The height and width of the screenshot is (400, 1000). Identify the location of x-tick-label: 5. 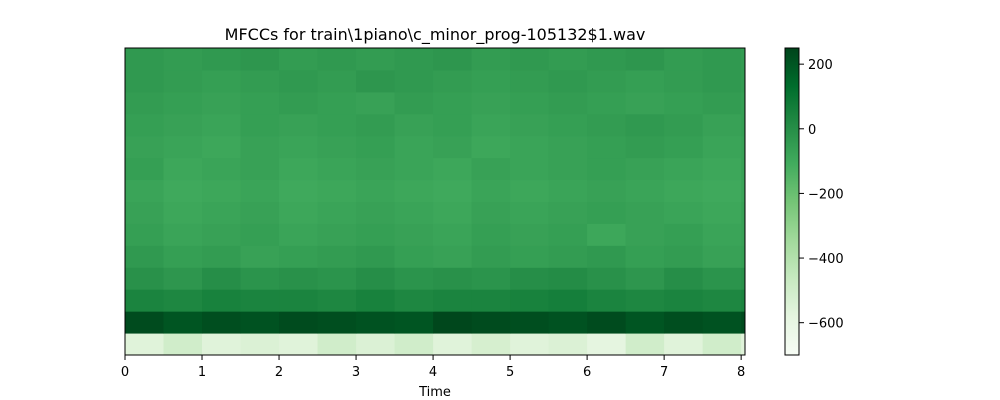
(510, 372).